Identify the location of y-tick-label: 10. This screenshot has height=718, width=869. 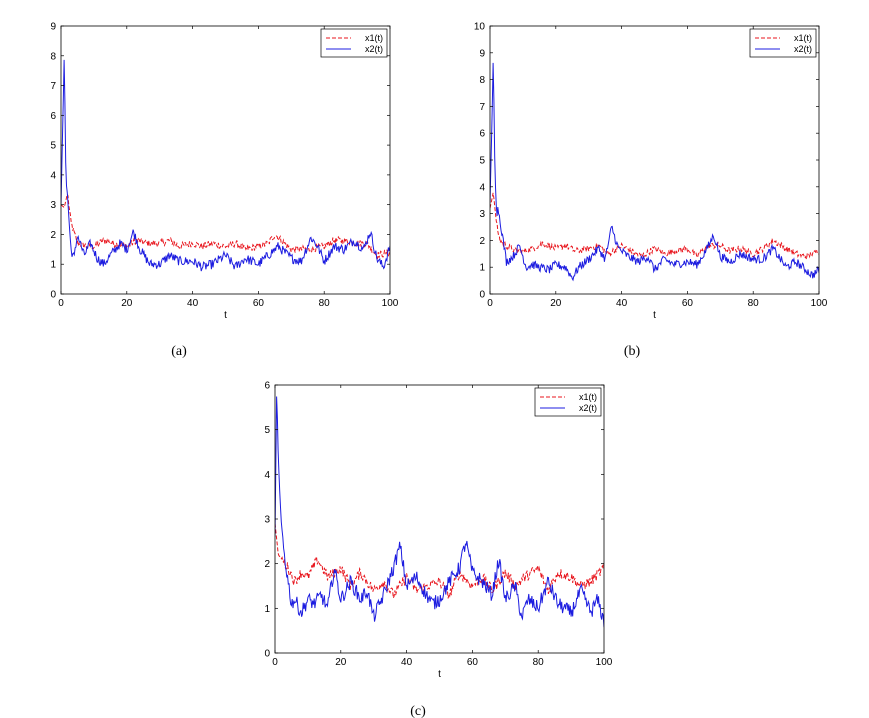
(480, 27).